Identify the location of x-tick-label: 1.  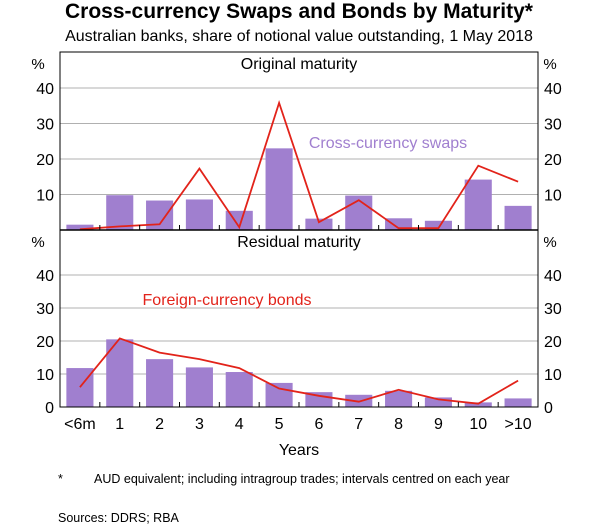
(119, 424).